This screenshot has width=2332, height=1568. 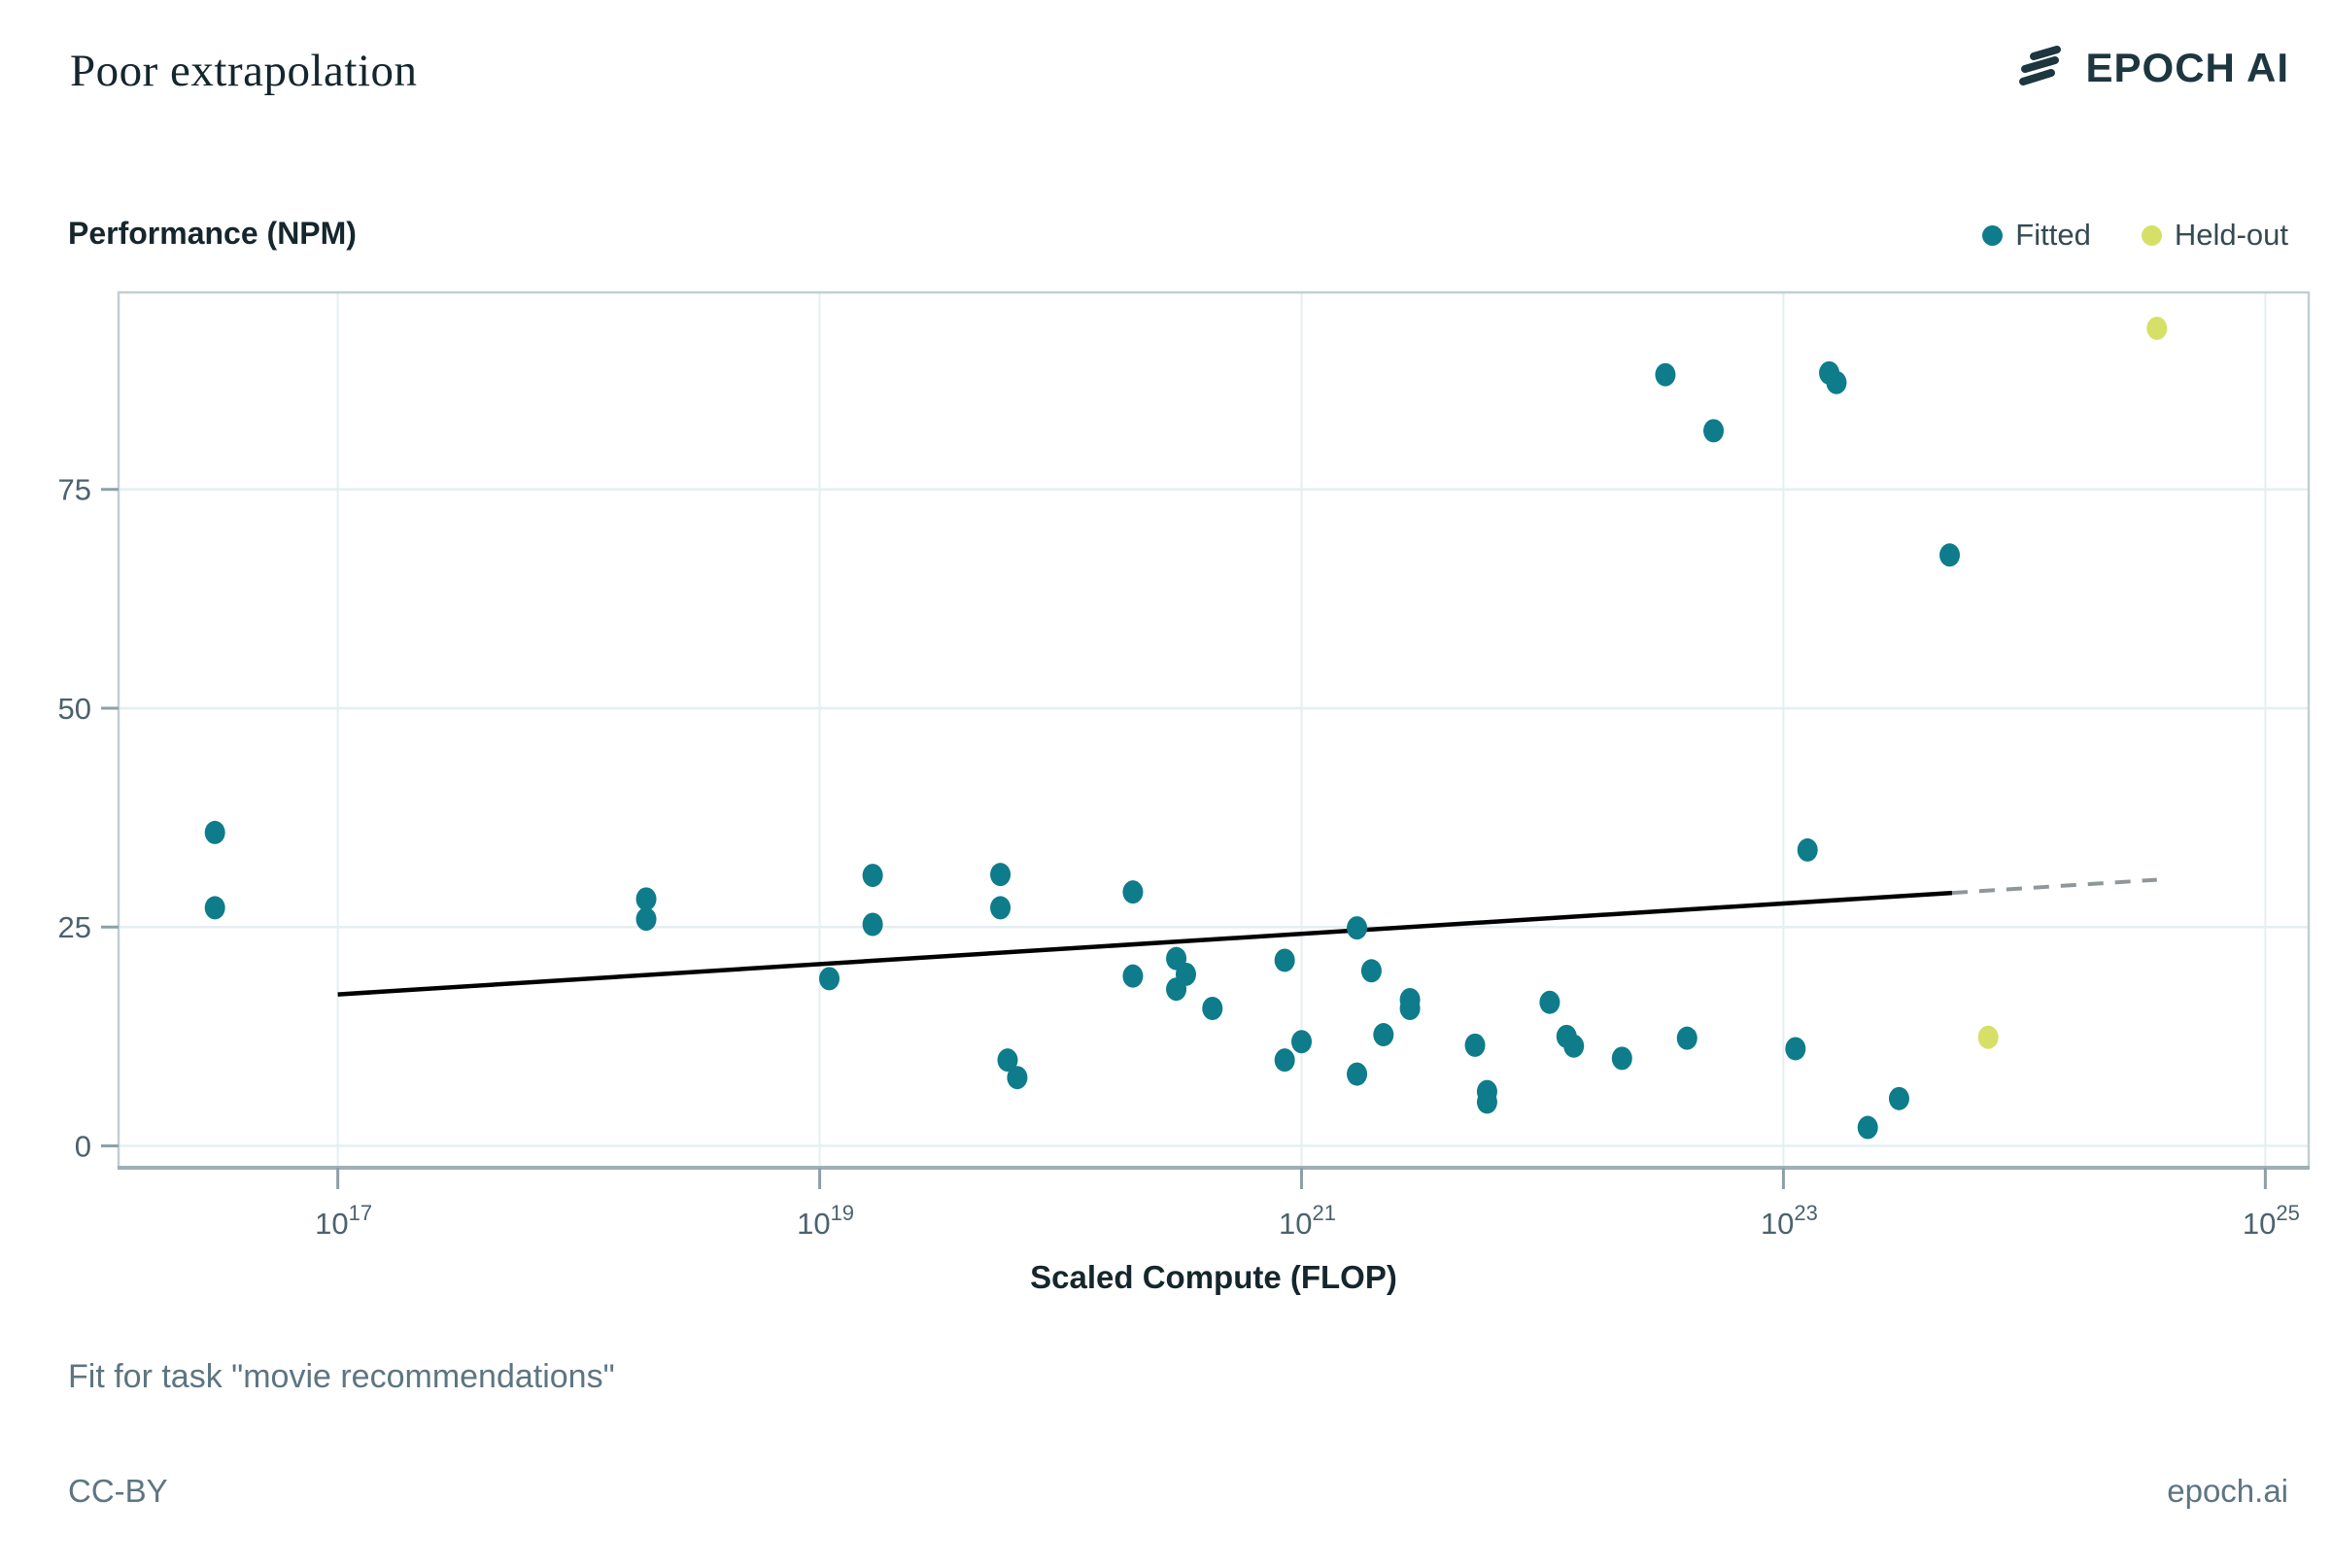 I want to click on fit-line-dashed, so click(x=2054, y=886).